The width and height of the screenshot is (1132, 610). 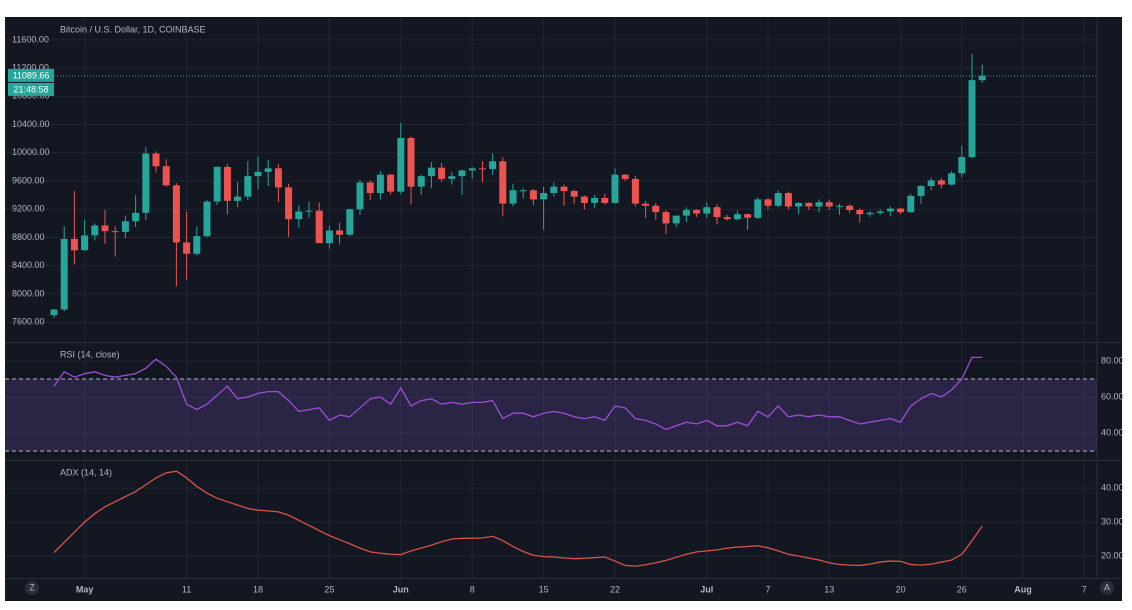 What do you see at coordinates (1112, 555) in the screenshot?
I see `y-tick-label: 20.00` at bounding box center [1112, 555].